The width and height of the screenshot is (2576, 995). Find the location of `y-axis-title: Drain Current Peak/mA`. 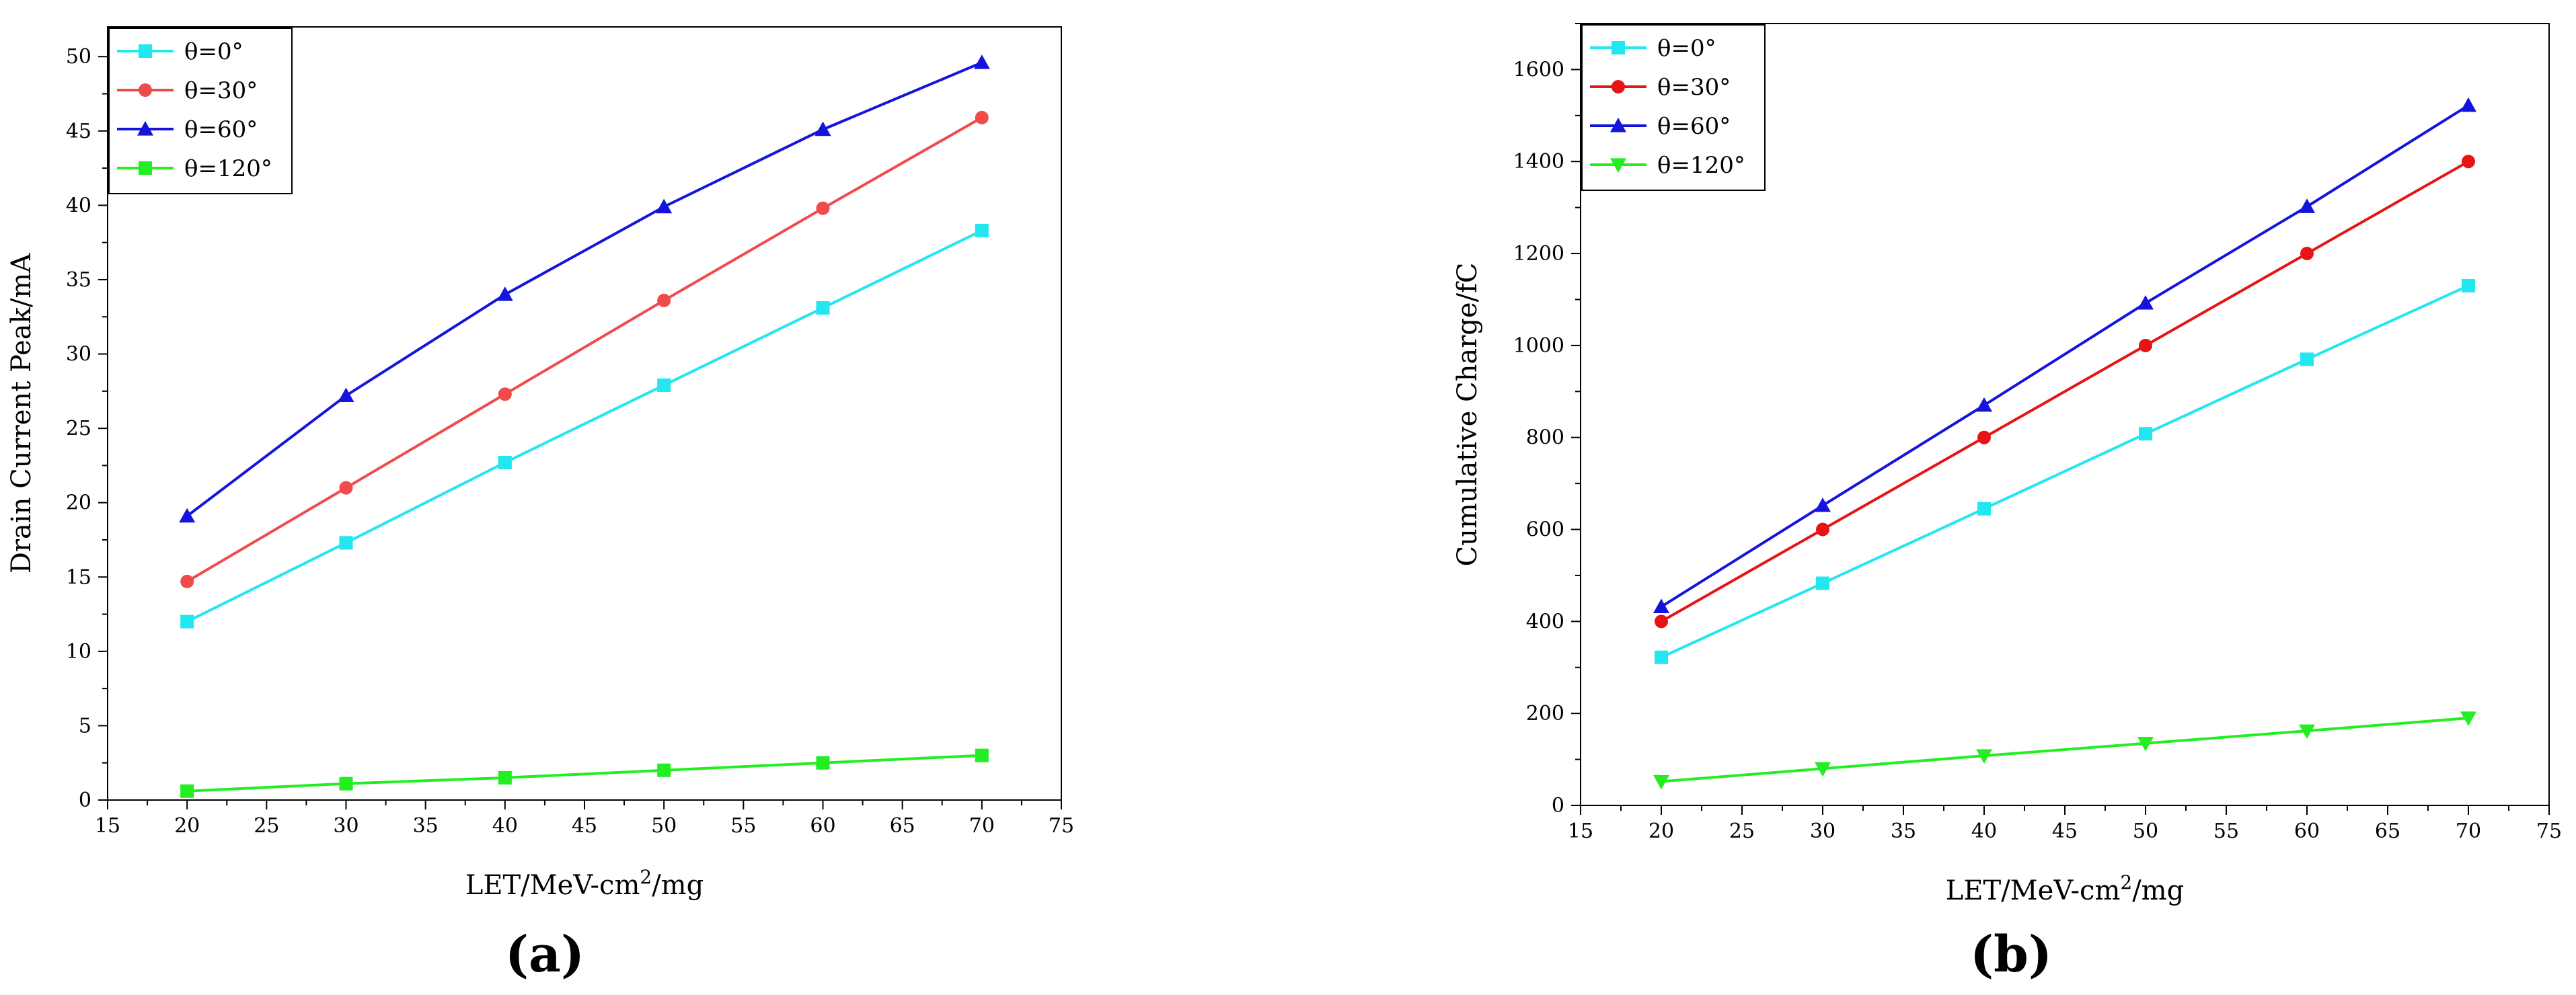

y-axis-title: Drain Current Peak/mA is located at coordinates (21, 413).